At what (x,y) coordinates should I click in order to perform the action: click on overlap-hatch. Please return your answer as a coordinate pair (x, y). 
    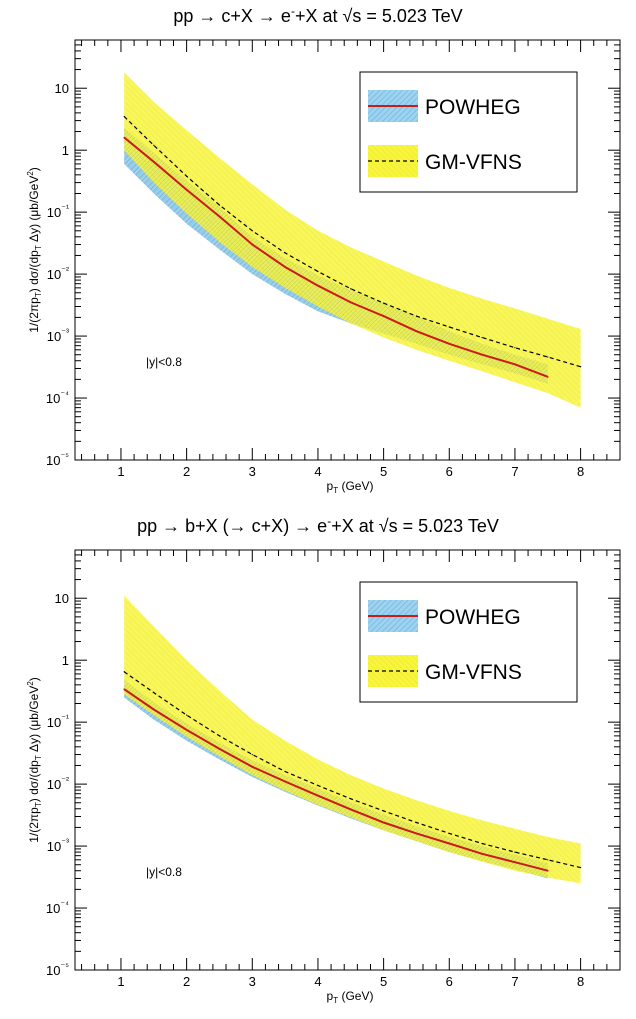
    Looking at the image, I should click on (336, 779).